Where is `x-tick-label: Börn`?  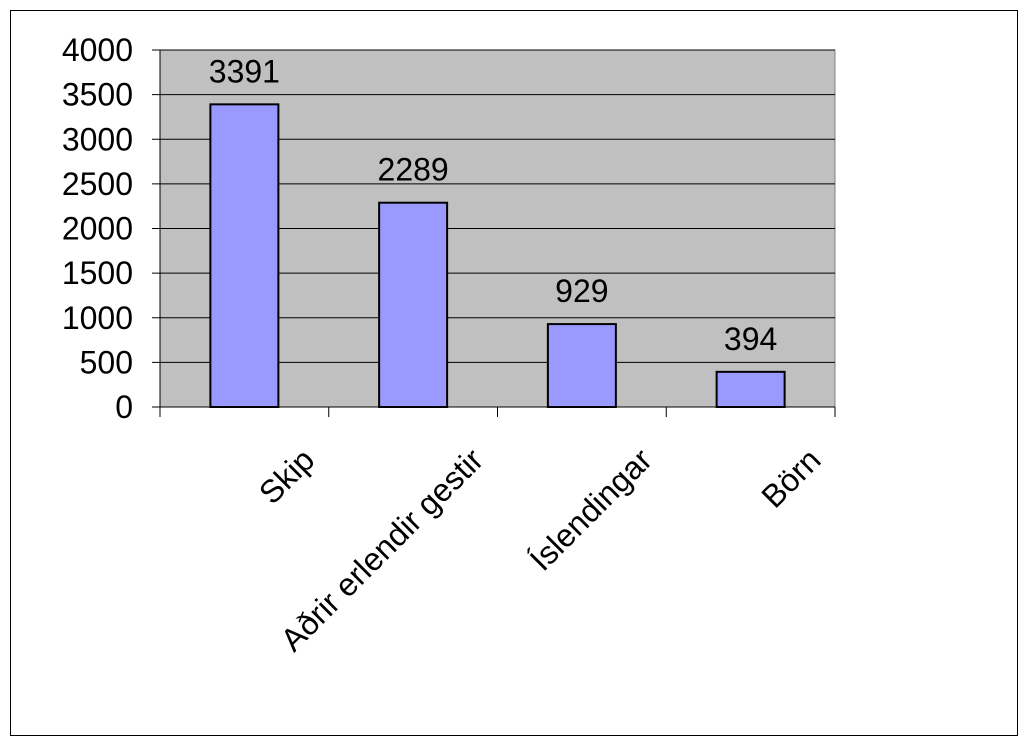
x-tick-label: Börn is located at coordinates (790, 477).